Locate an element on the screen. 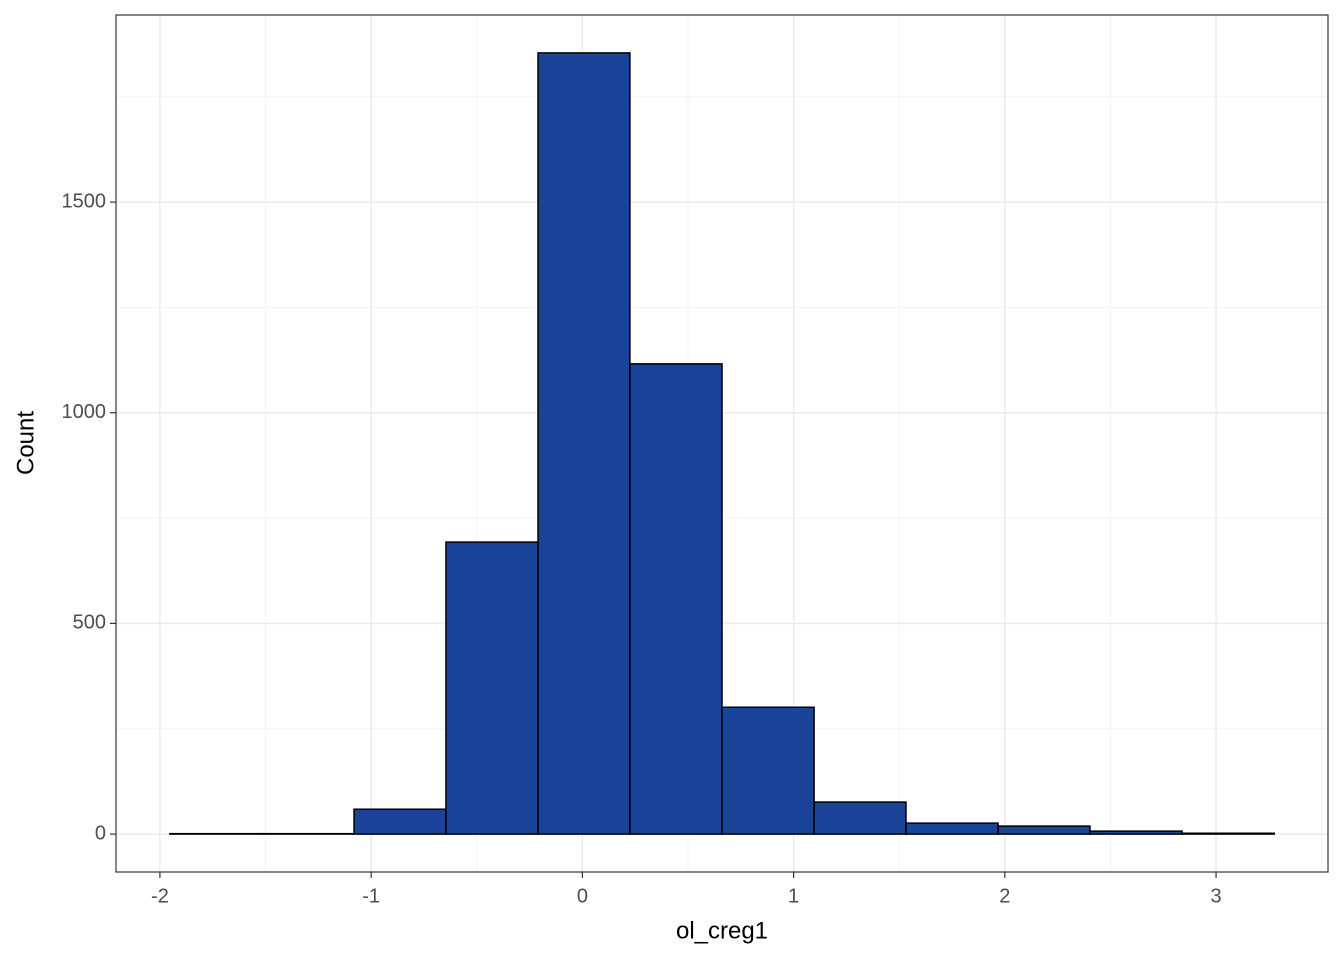 Image resolution: width=1344 pixels, height=960 pixels. y-tick-label: 1500 is located at coordinates (84, 201).